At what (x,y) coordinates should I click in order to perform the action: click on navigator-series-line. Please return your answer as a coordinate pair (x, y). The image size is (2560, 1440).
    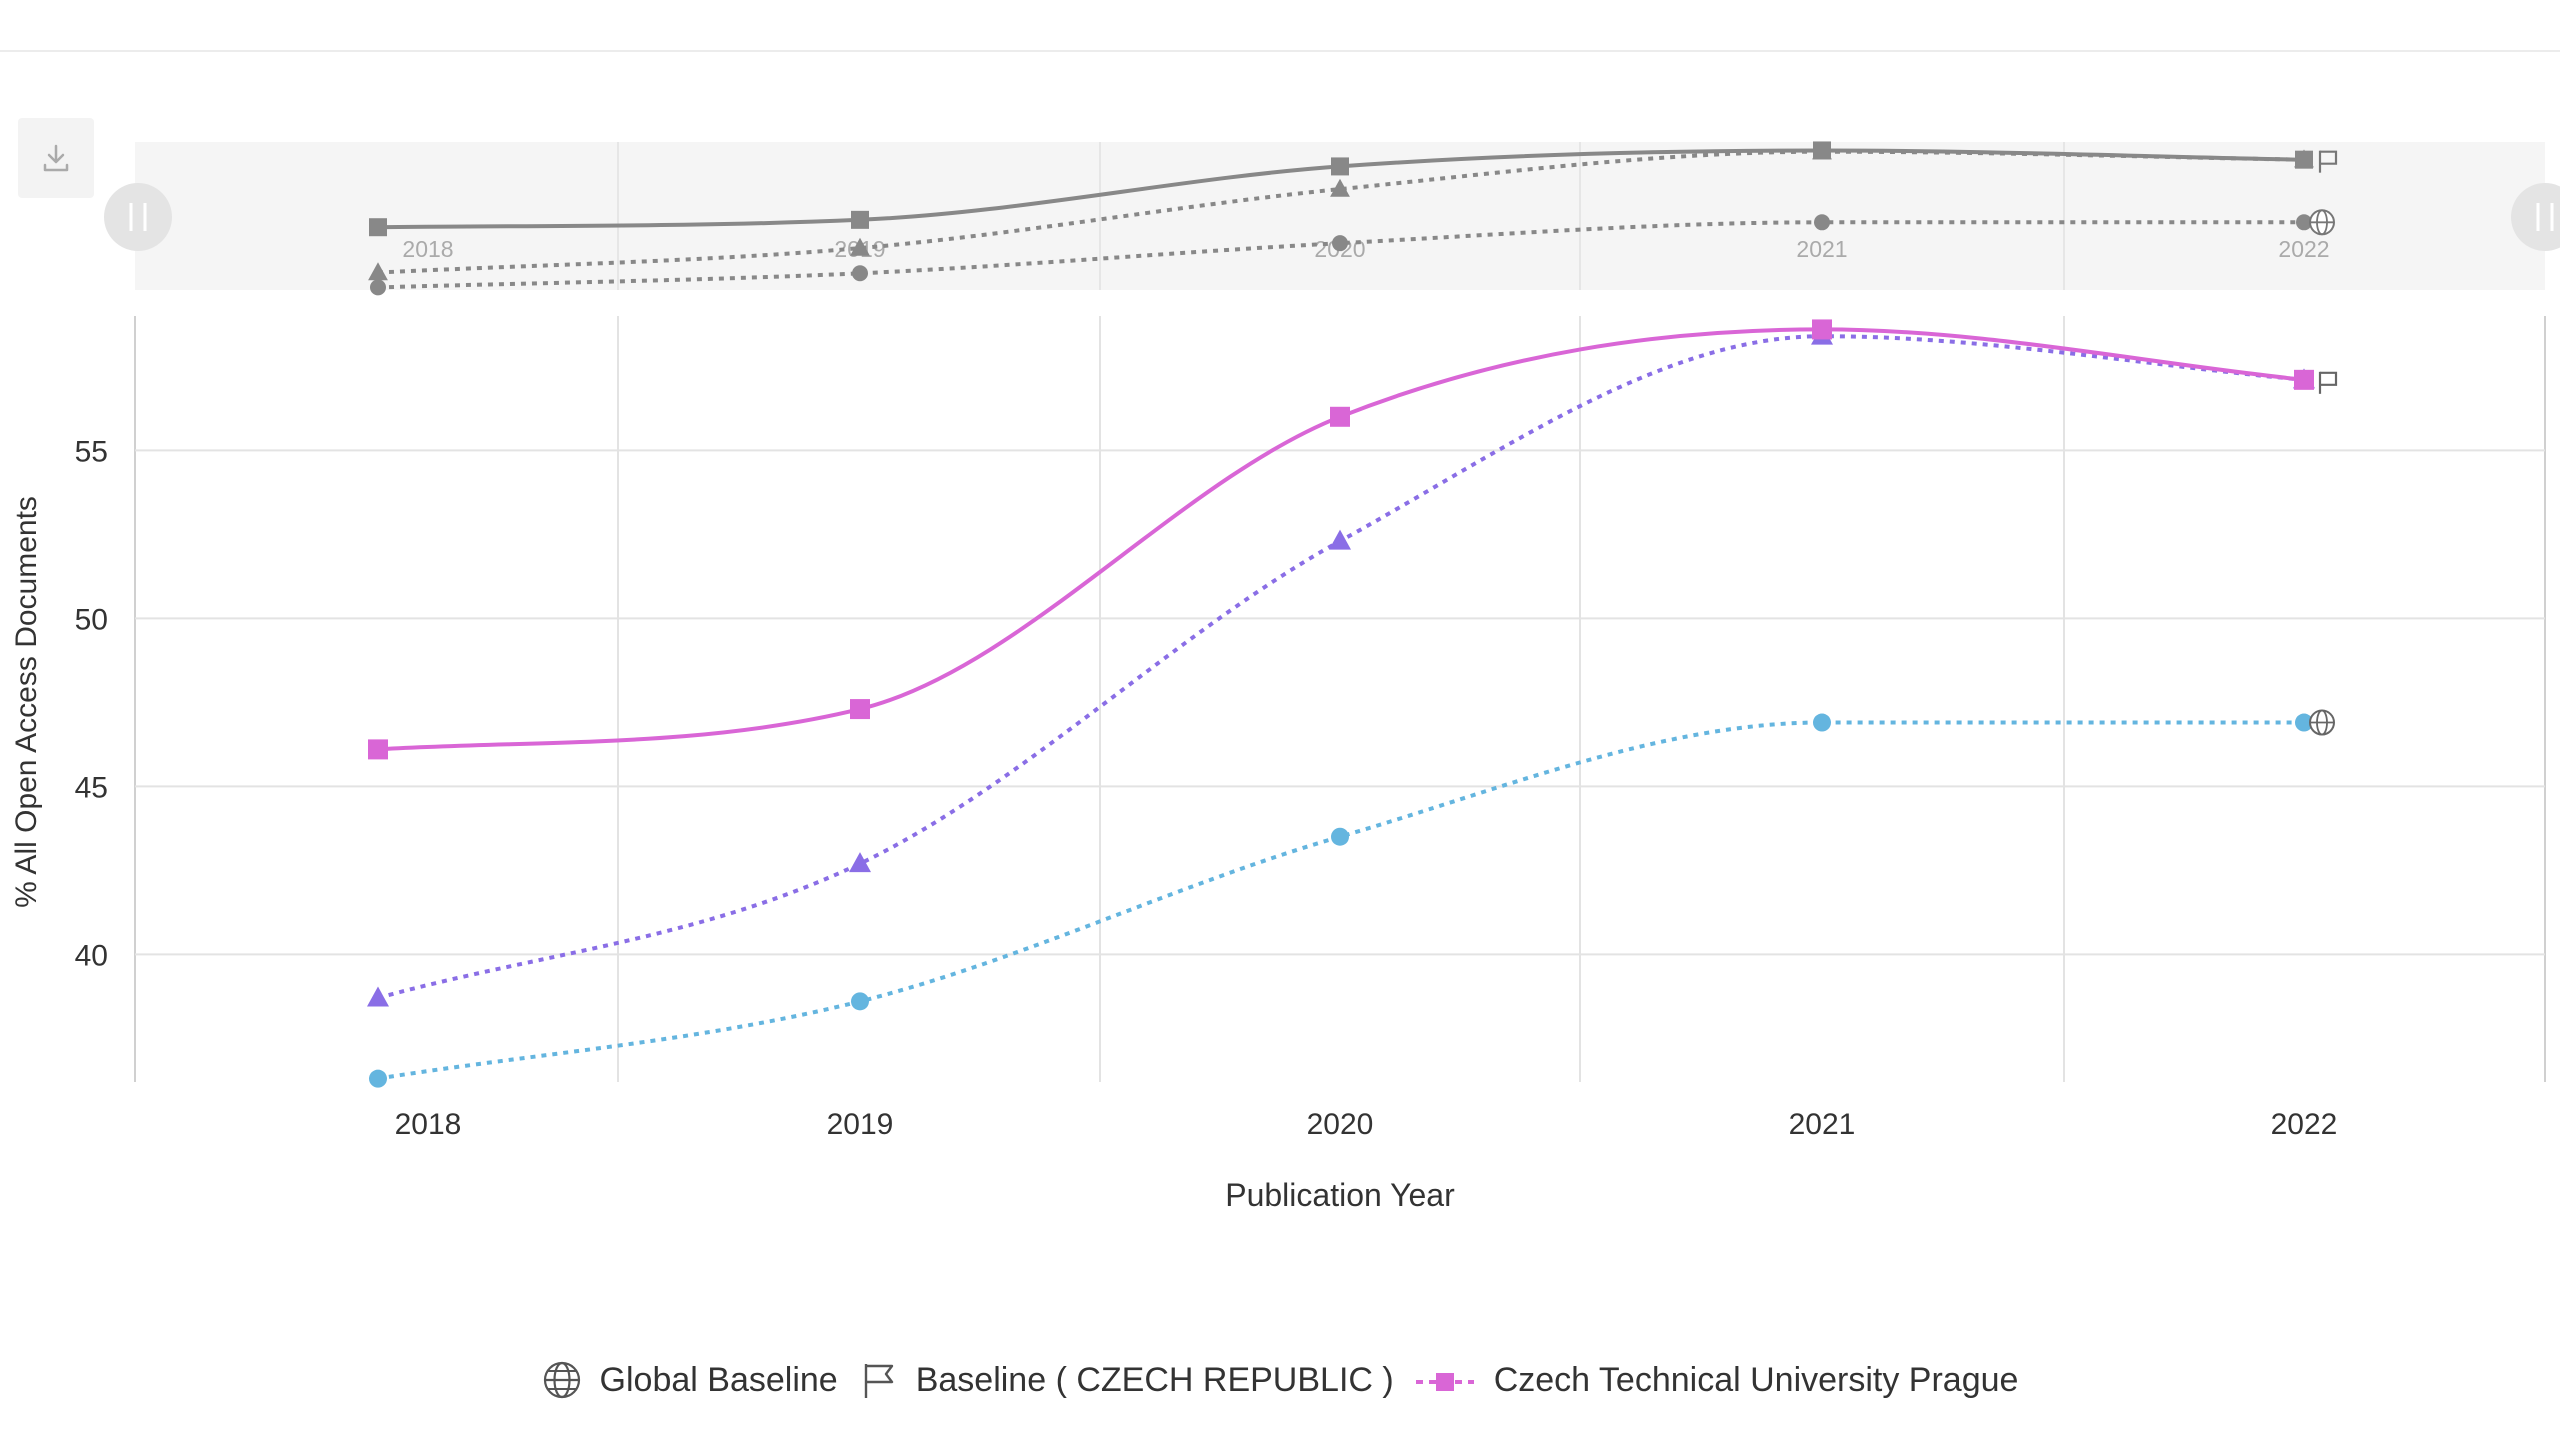
    Looking at the image, I should click on (1340, 255).